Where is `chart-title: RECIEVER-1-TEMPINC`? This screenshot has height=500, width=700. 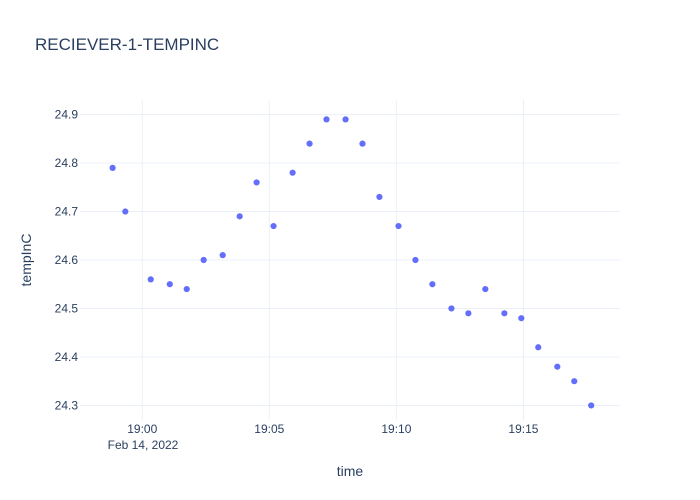 chart-title: RECIEVER-1-TEMPINC is located at coordinates (127, 44).